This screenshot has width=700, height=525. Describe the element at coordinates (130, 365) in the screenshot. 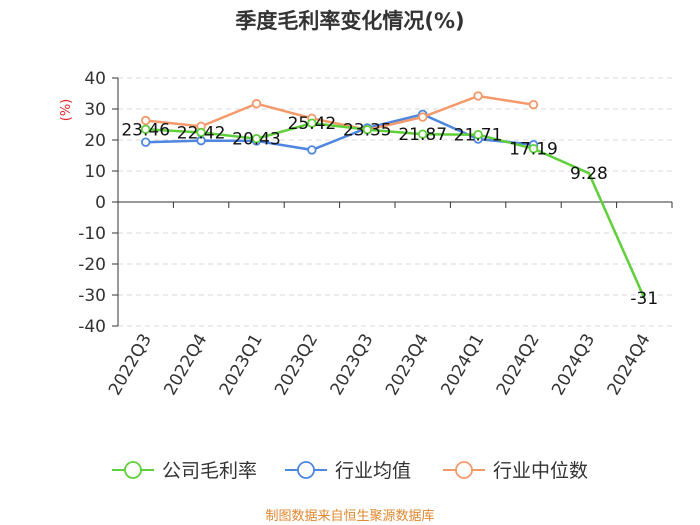

I see `x-tick-label: 2022Q3` at that location.